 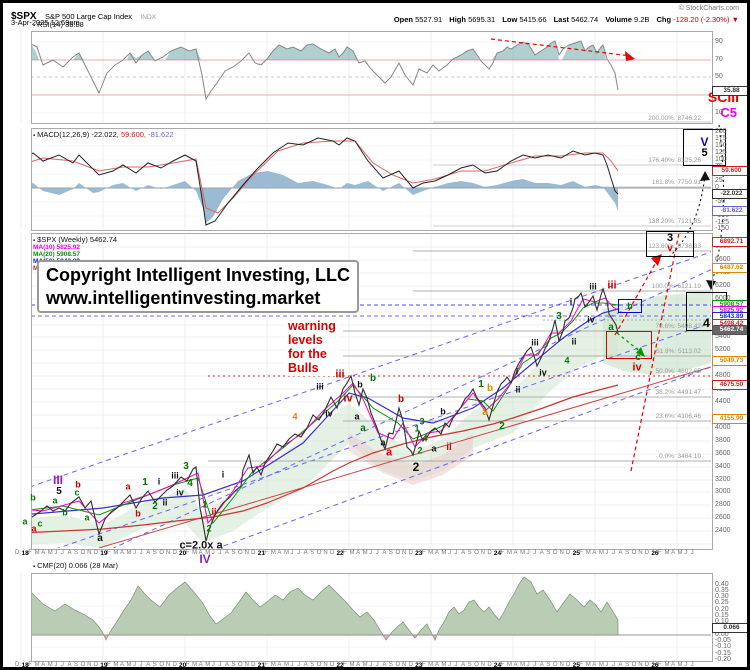 What do you see at coordinates (83, 15) in the screenshot?
I see `chart-header: $SPX S&P 500 Large Cap Index INDX` at bounding box center [83, 15].